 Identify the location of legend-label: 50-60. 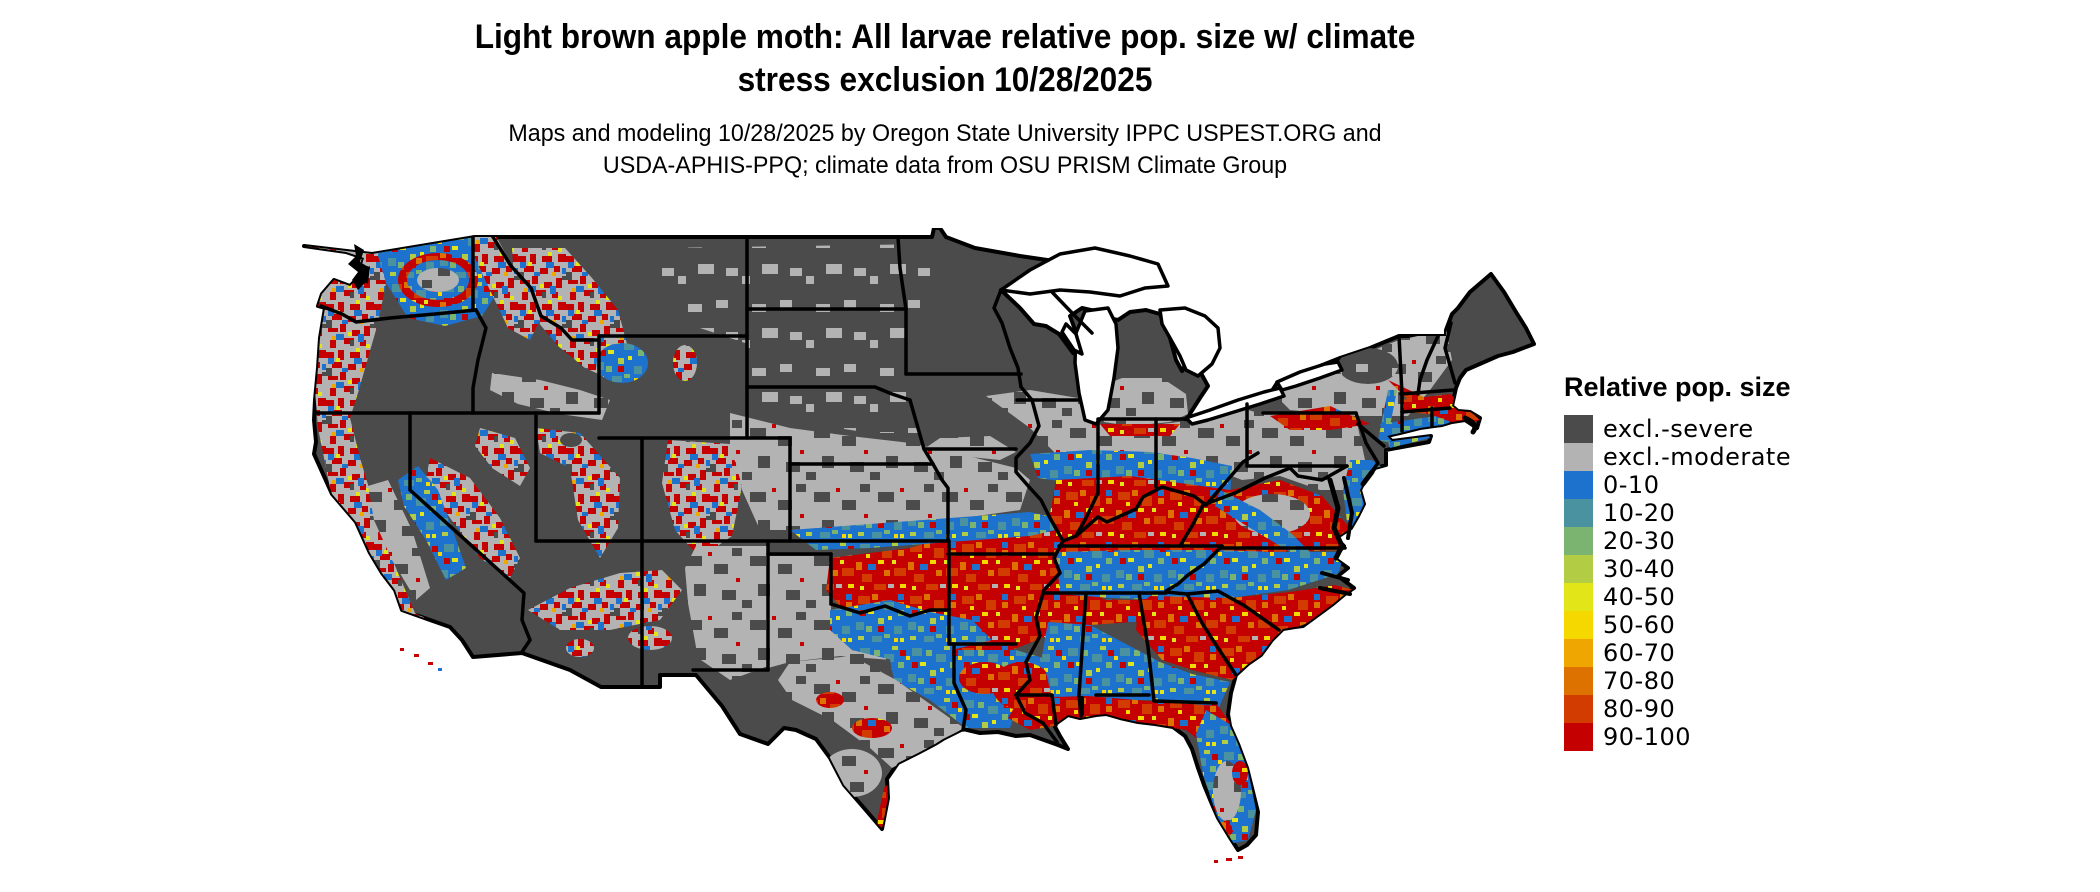
(1639, 625).